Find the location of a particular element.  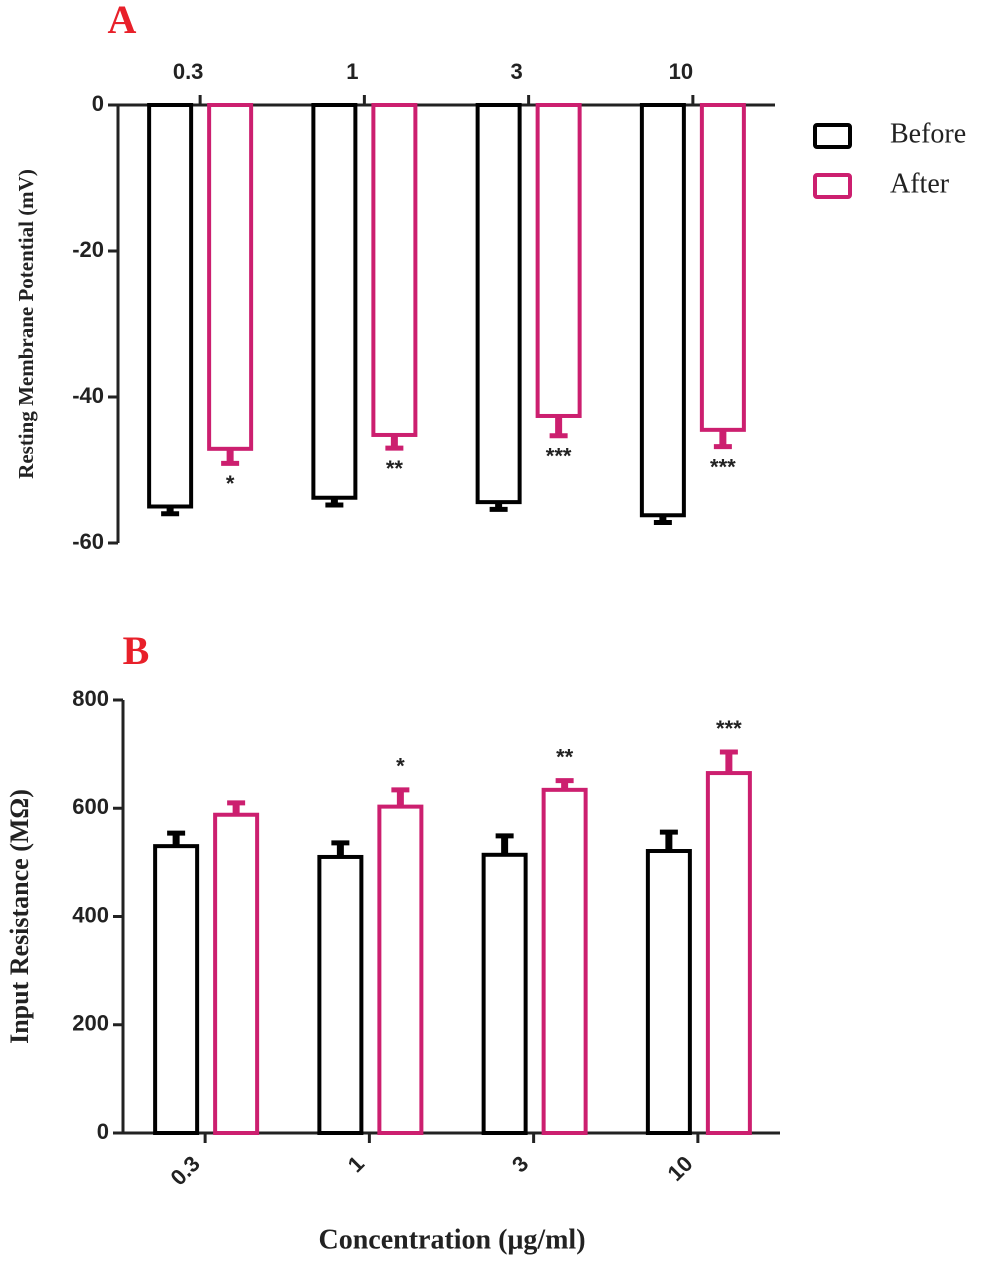

y-axis-label: Resting Membrane Potential (mV) is located at coordinates (26, 324).